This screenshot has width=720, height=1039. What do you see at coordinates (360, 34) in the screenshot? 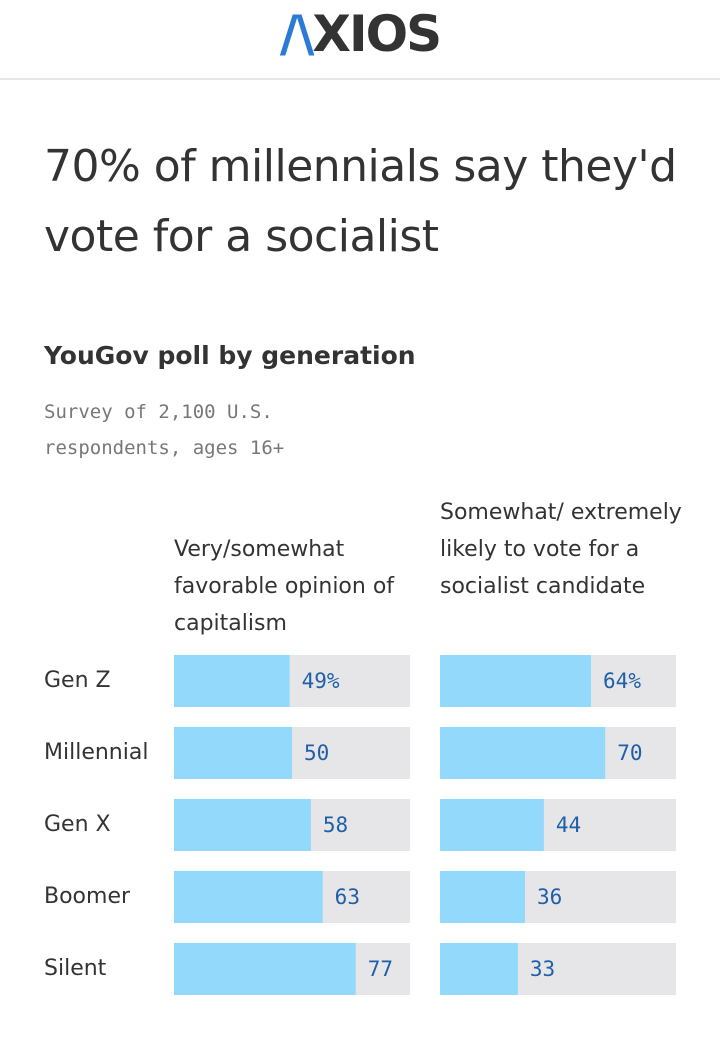
I see `axios-logo: /\XIOS` at bounding box center [360, 34].